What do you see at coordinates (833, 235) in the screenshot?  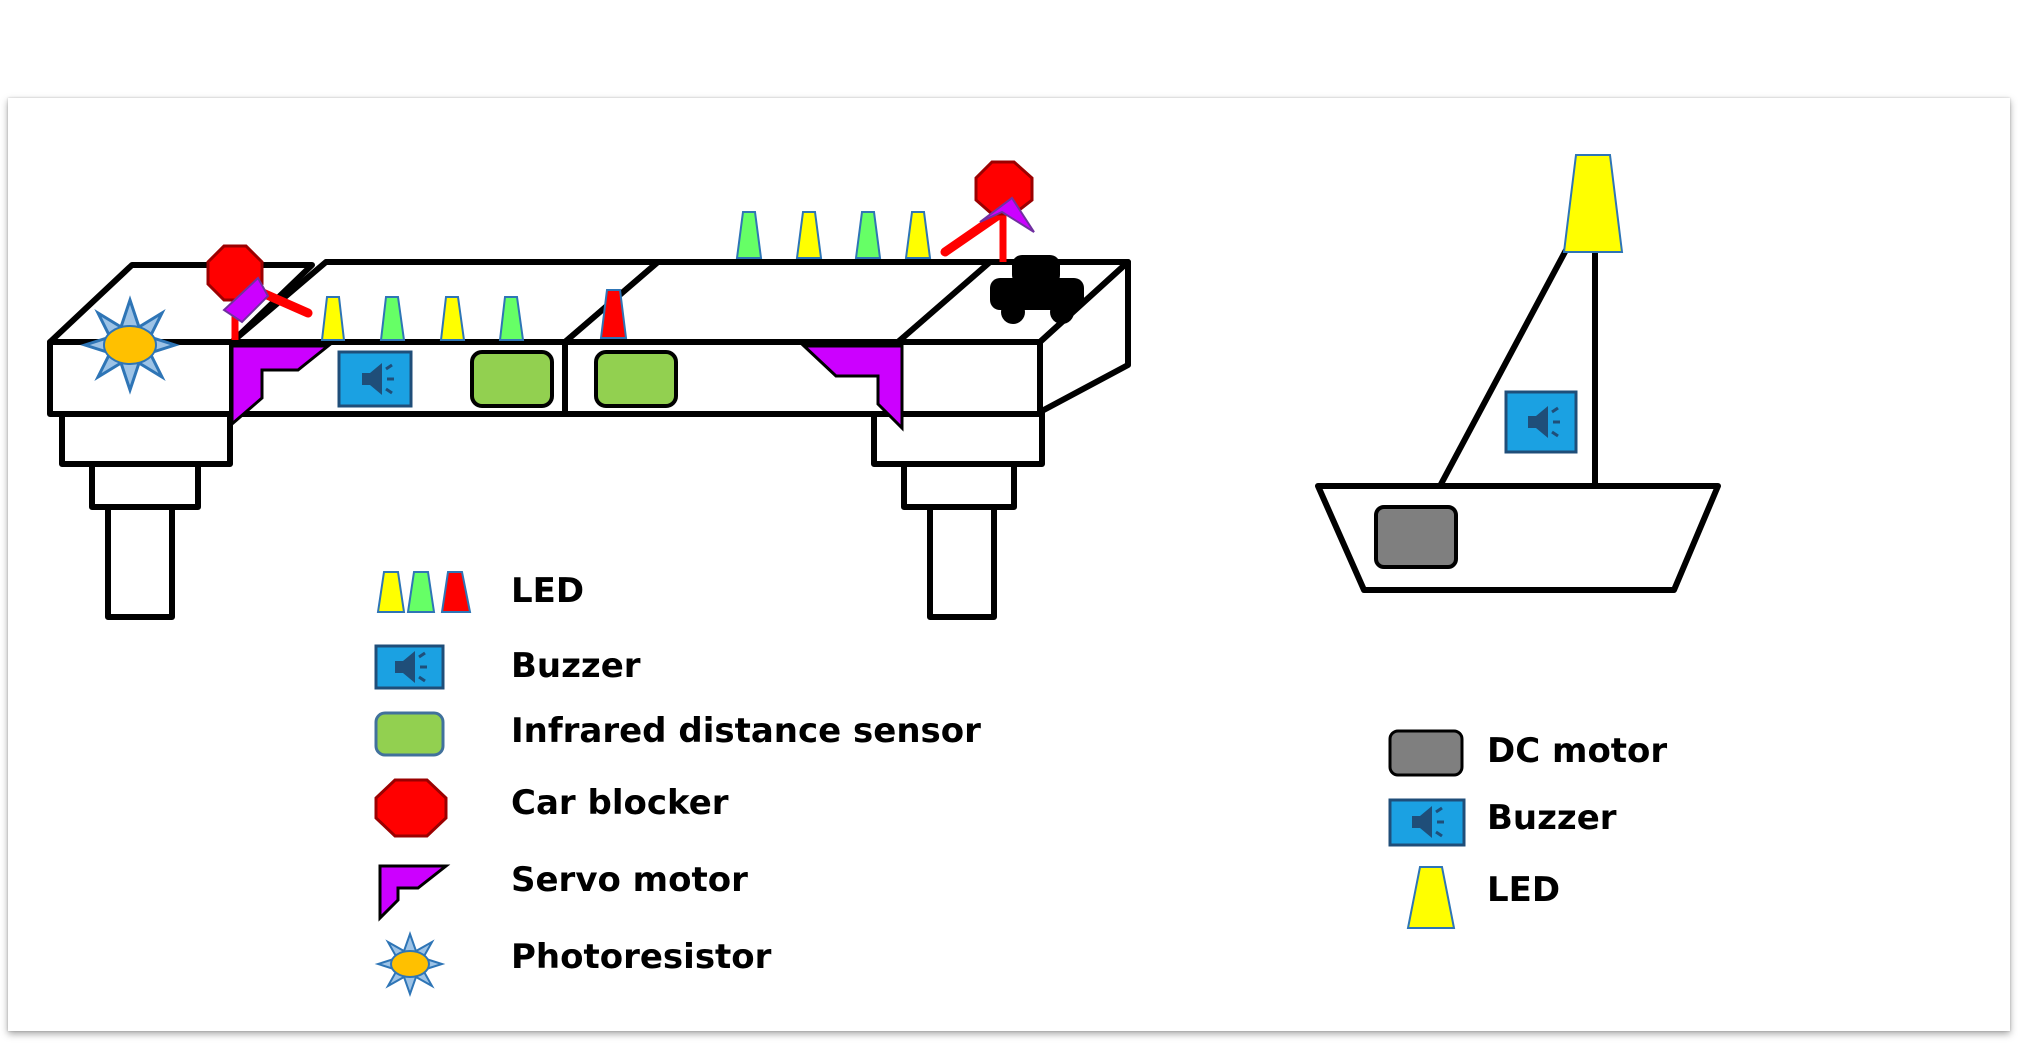 I see `bridge-leds-right` at bounding box center [833, 235].